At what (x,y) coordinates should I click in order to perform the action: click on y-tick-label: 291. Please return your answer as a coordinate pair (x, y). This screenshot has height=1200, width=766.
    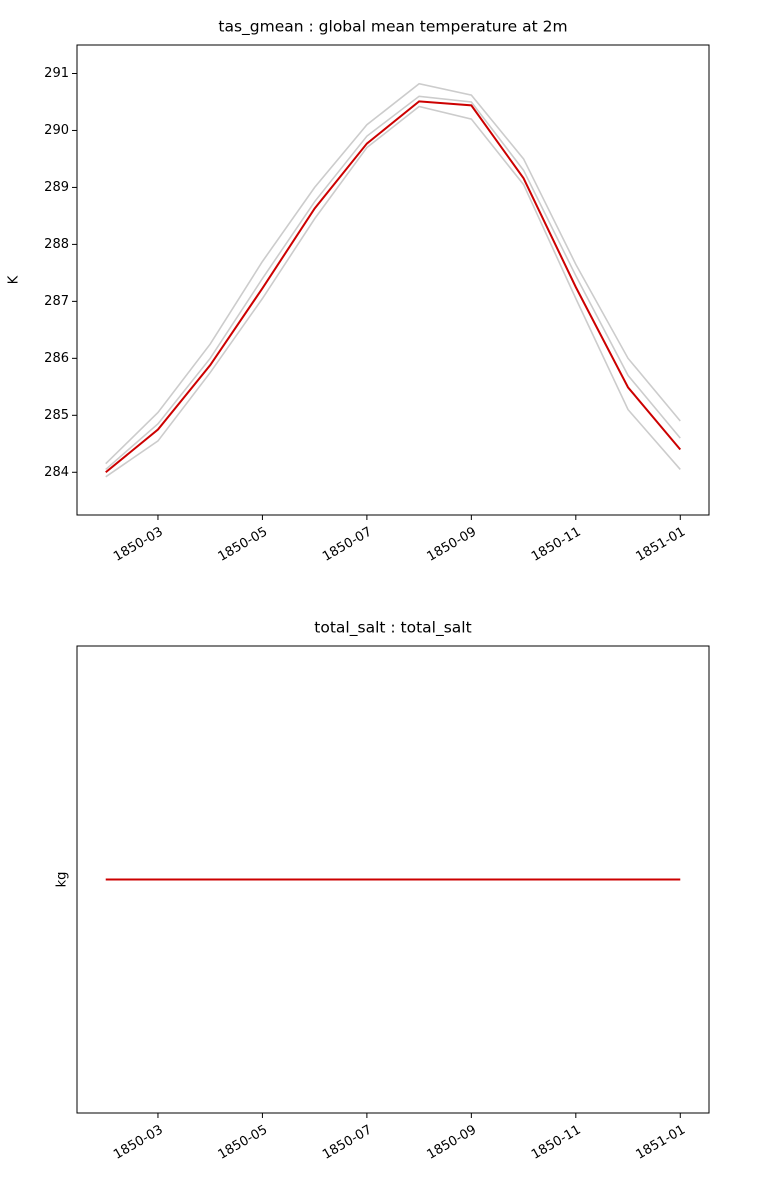
    Looking at the image, I should click on (56, 73).